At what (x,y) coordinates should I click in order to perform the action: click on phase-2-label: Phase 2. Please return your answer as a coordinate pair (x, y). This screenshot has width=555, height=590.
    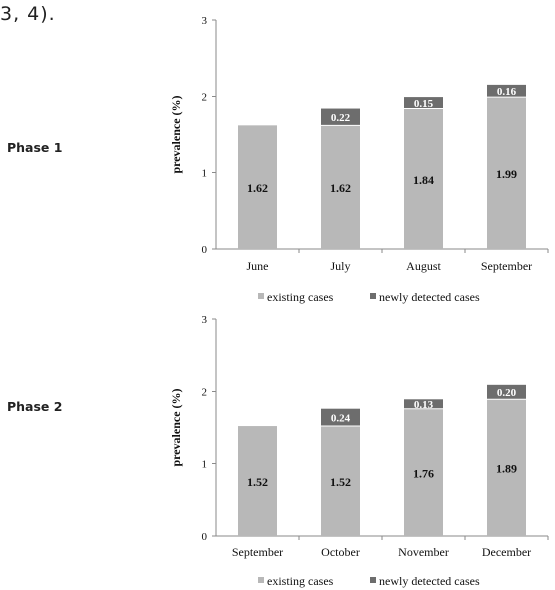
    Looking at the image, I should click on (35, 406).